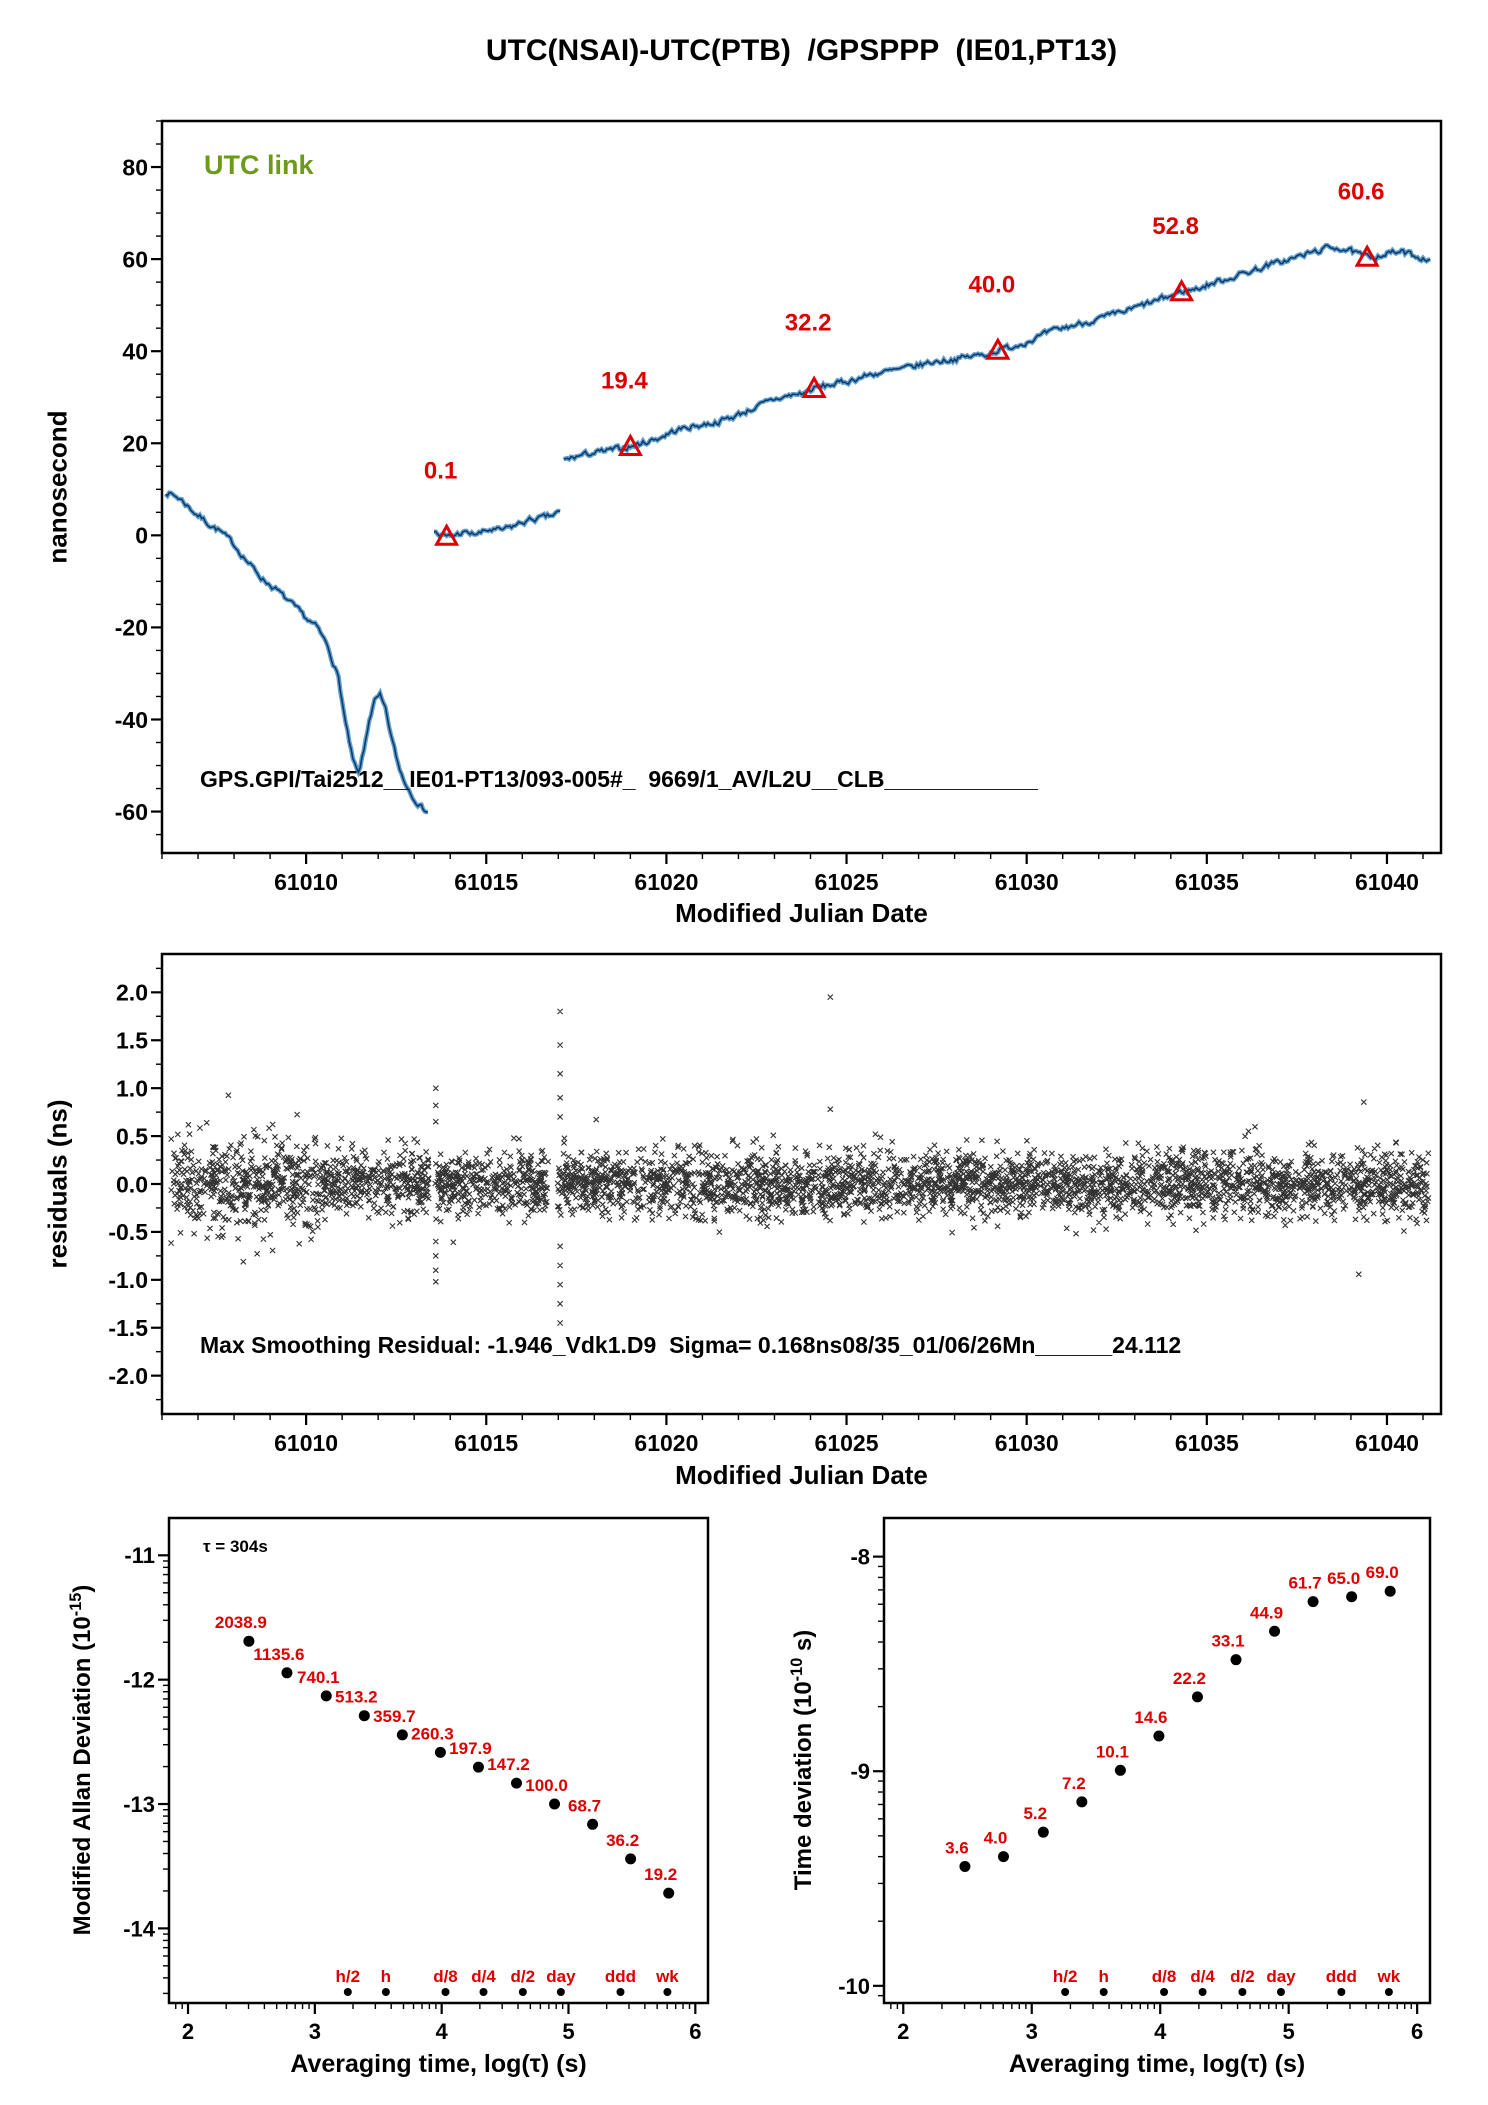  I want to click on tdev-value-label: 44.9, so click(1266, 1612).